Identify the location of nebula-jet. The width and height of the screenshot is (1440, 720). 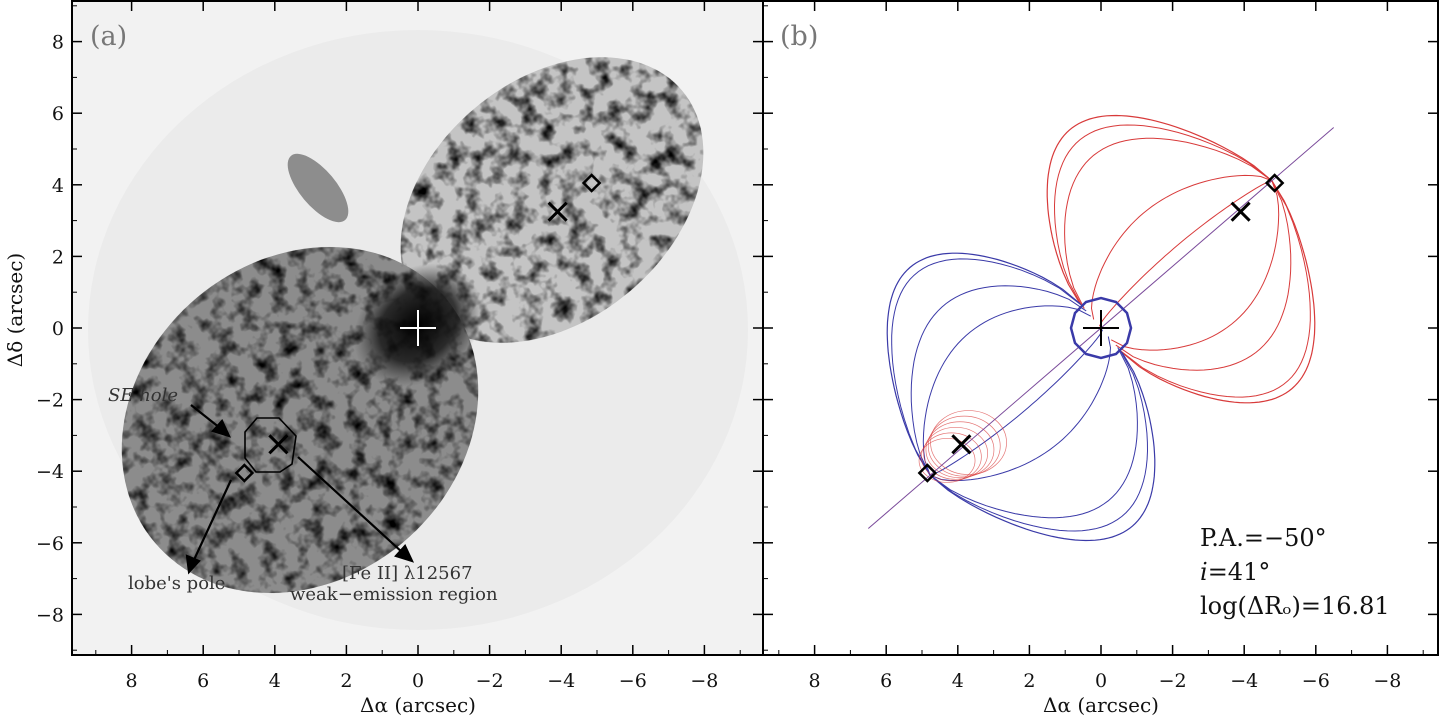
(318, 188).